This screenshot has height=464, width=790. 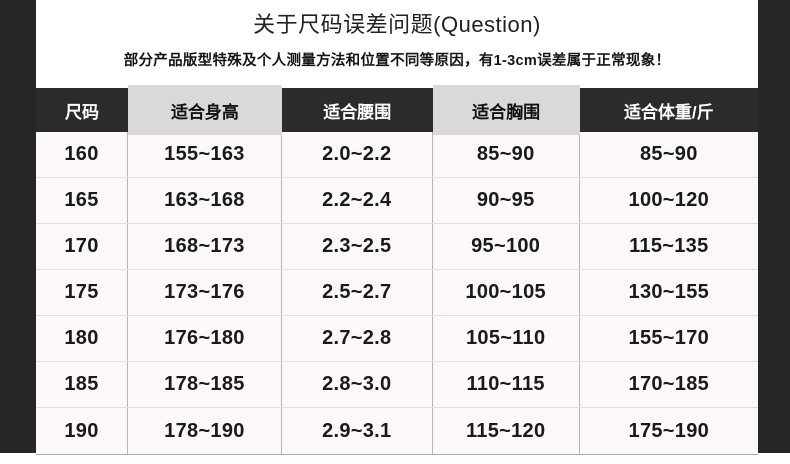 What do you see at coordinates (357, 110) in the screenshot?
I see `header-cell-waist: 适合腰围` at bounding box center [357, 110].